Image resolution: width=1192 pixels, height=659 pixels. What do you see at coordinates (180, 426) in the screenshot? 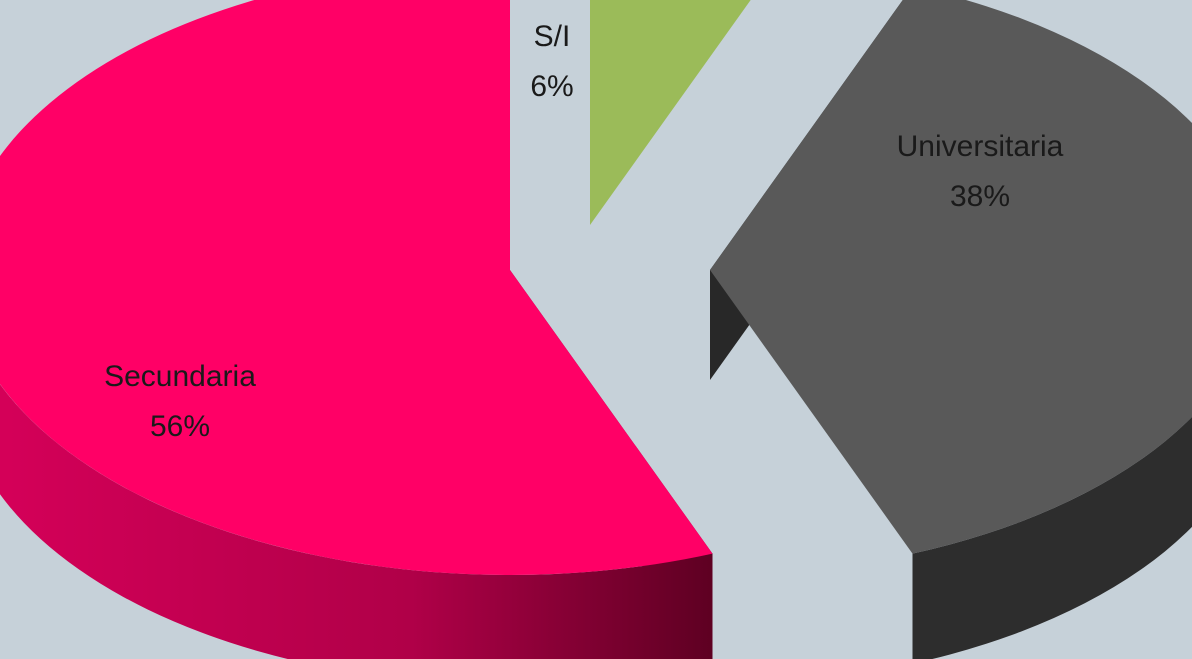
I see `label-secundaria-pct: 56%` at bounding box center [180, 426].